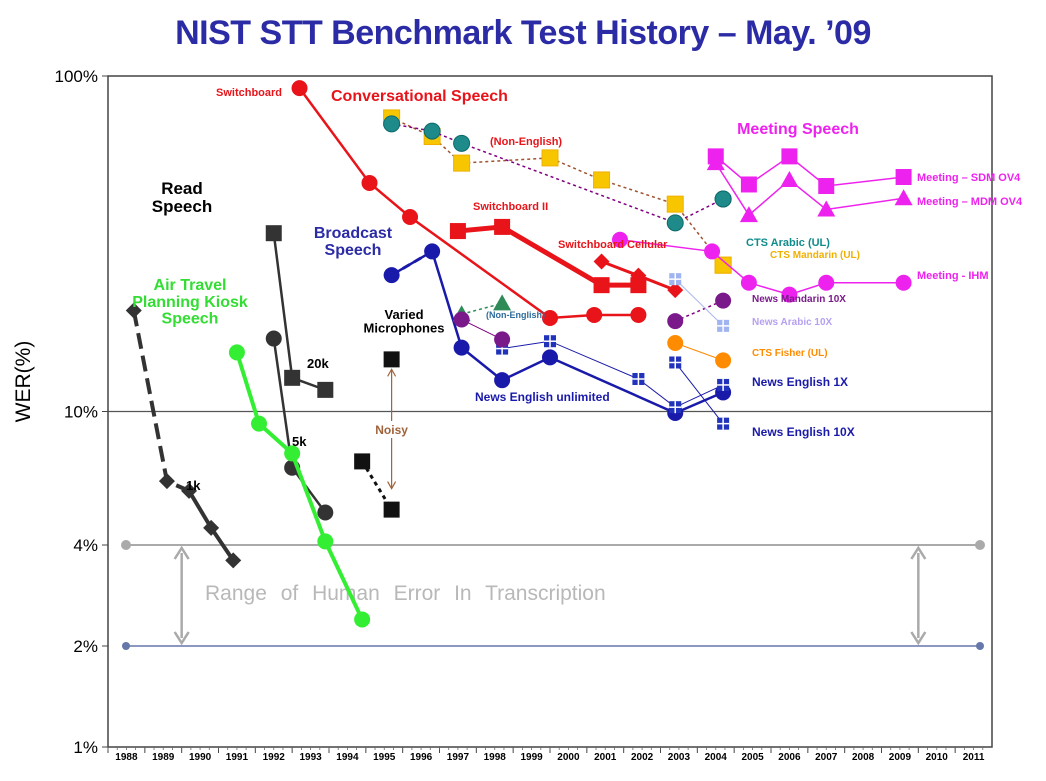  Describe the element at coordinates (679, 757) in the screenshot. I see `x-tick-label: 2003` at that location.